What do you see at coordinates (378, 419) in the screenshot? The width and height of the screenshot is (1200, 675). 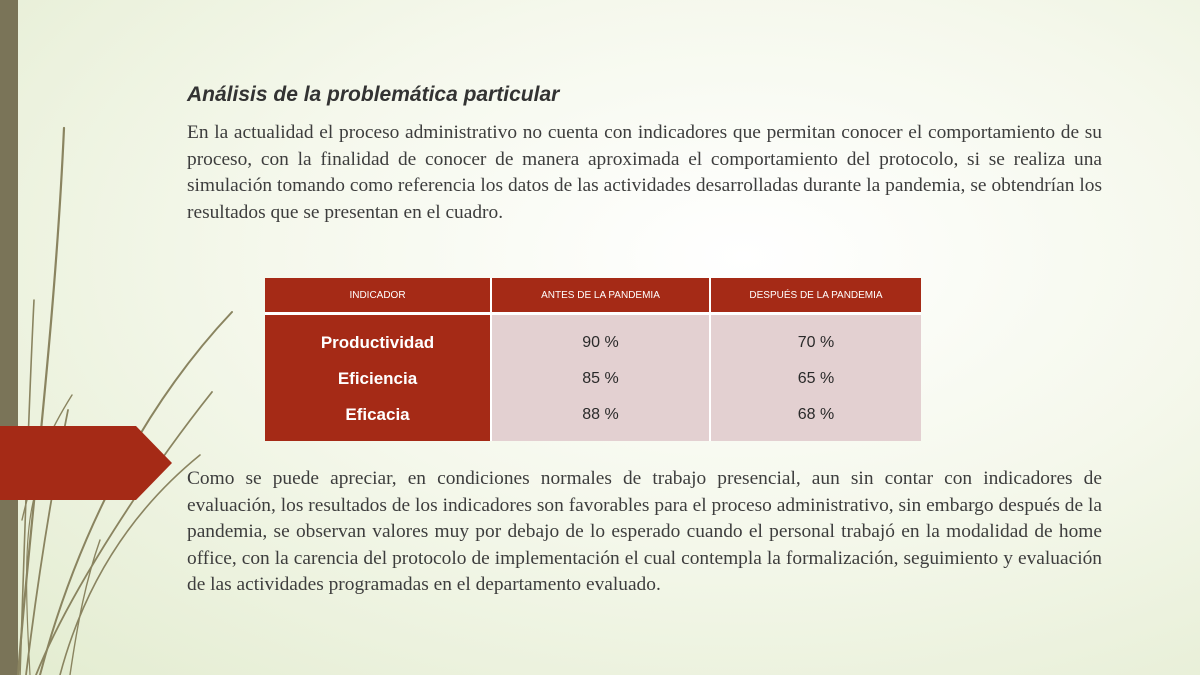 I see `indicator-name: Eficacia` at bounding box center [378, 419].